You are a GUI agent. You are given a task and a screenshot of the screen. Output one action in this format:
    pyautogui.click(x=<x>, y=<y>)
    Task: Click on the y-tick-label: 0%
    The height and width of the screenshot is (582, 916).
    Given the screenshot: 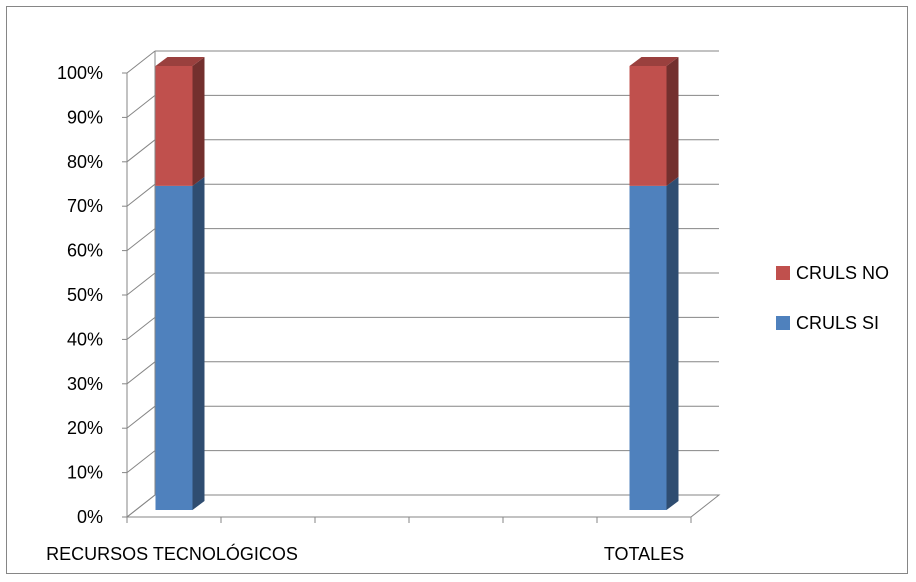 What is the action you would take?
    pyautogui.click(x=90, y=517)
    